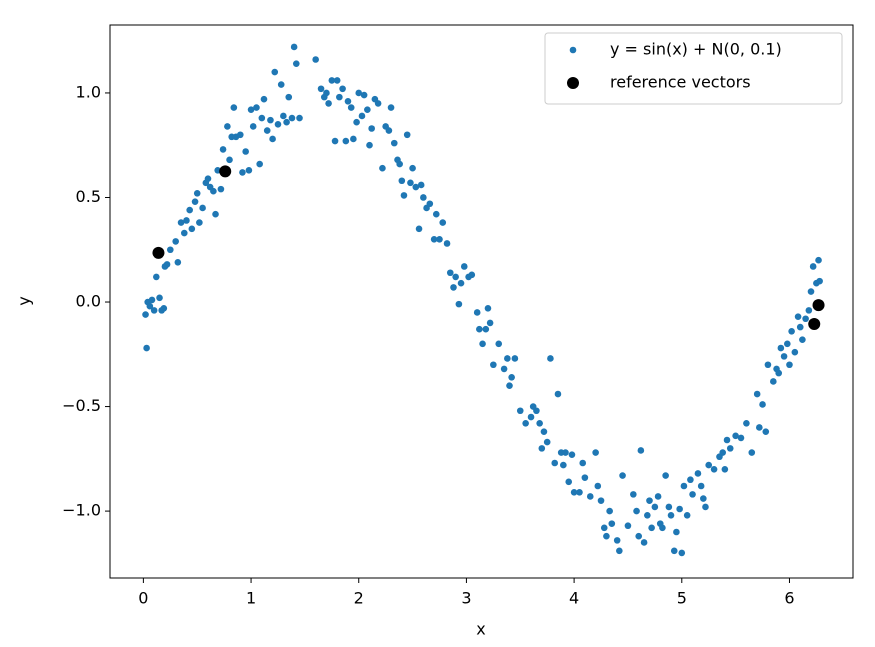 The height and width of the screenshot is (647, 875). Describe the element at coordinates (693, 68) in the screenshot. I see `legend-box` at that location.